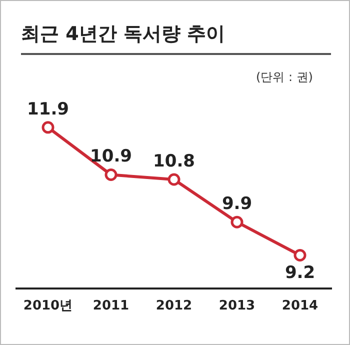 Image resolution: width=350 pixels, height=345 pixels. I want to click on x-tick-label: 2014, so click(300, 306).